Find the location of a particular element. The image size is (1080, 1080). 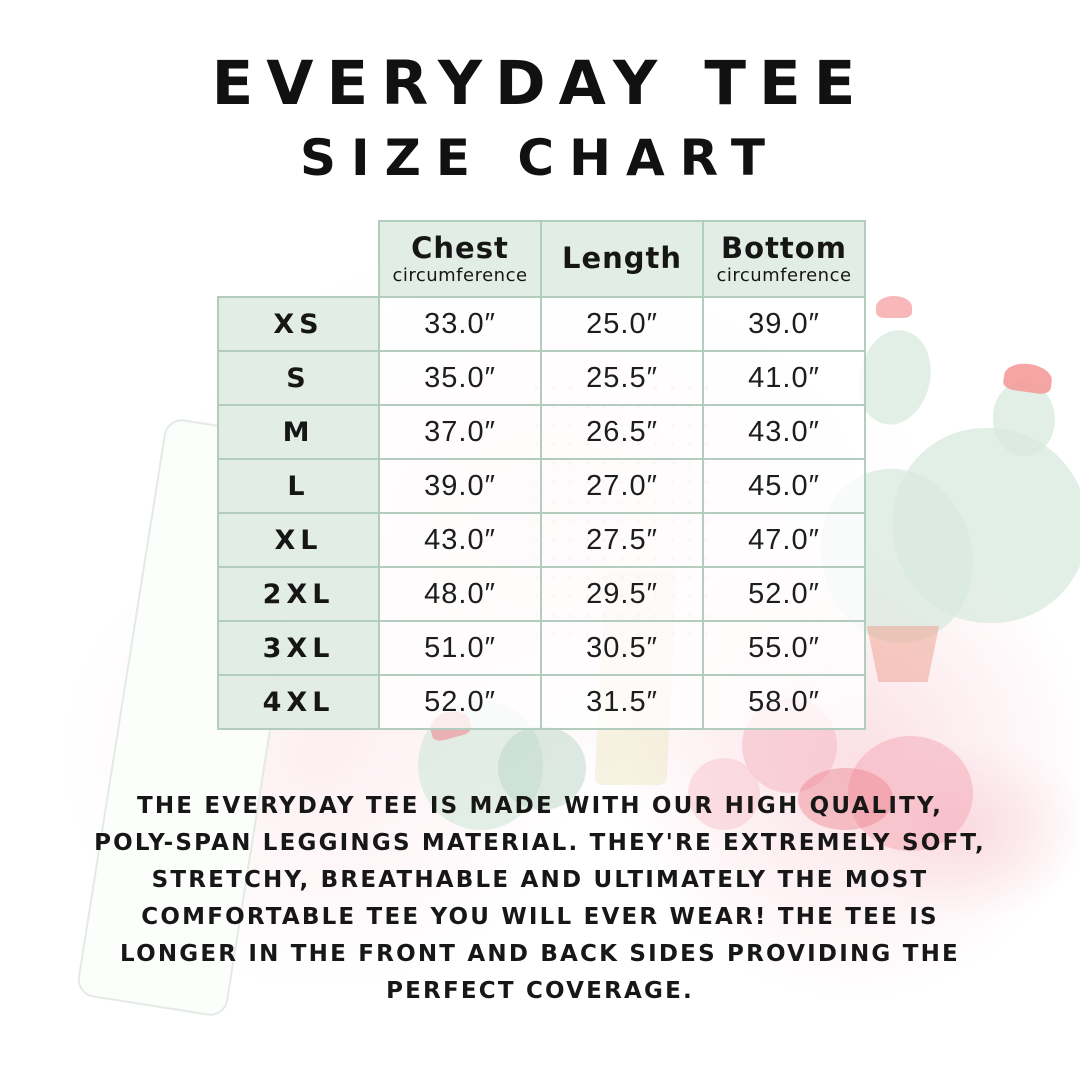

table-row-xs: XS 33.0″ 25.0″ 39.0″ is located at coordinates (541, 324).